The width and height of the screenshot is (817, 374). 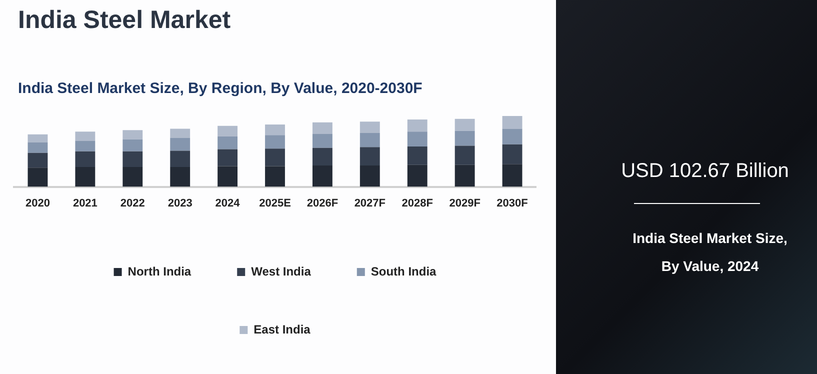 What do you see at coordinates (710, 252) in the screenshot?
I see `text: India Steel Market Size, By Value, 2024` at bounding box center [710, 252].